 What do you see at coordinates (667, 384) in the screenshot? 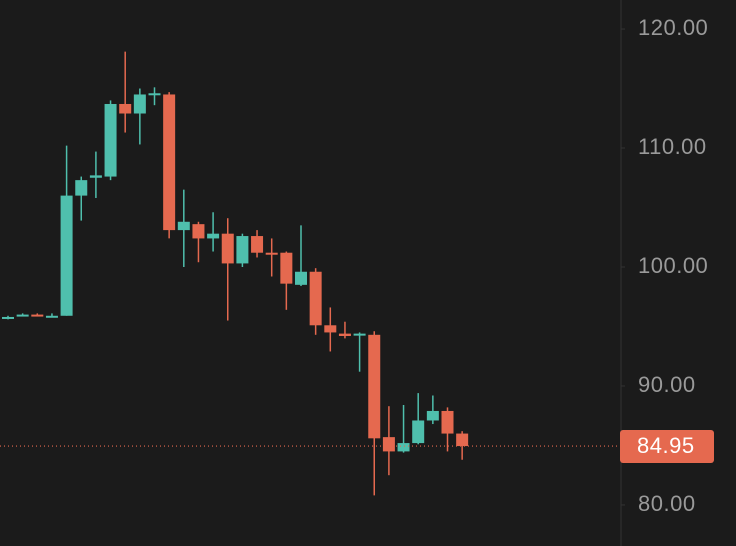
I see `y-tick-label: 90.00` at bounding box center [667, 384].